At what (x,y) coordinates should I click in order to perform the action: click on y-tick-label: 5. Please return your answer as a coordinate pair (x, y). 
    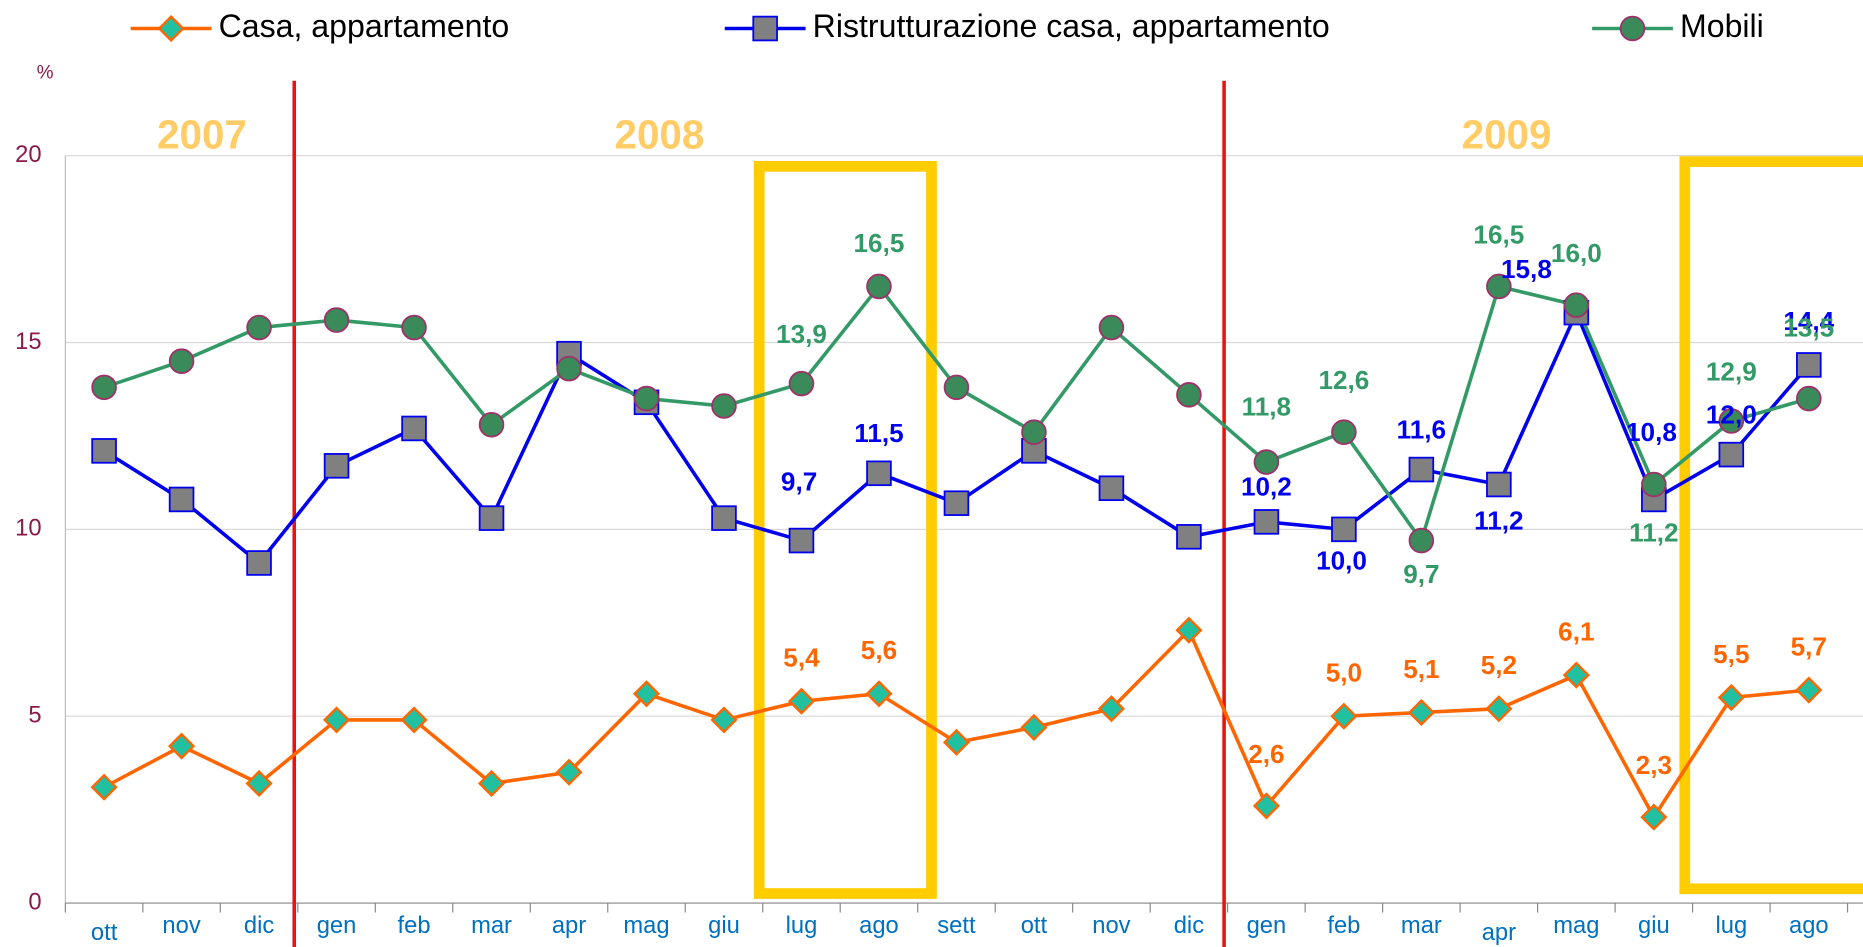
    Looking at the image, I should click on (34, 714).